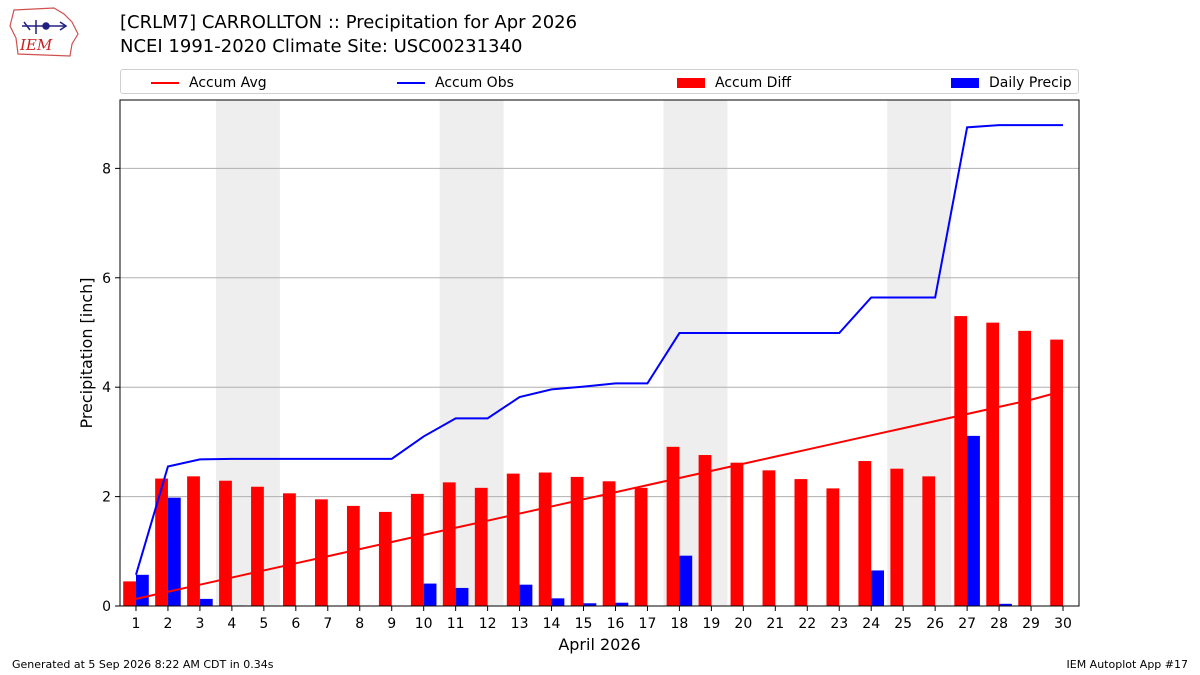  I want to click on weather-vane-icon, so click(45, 27).